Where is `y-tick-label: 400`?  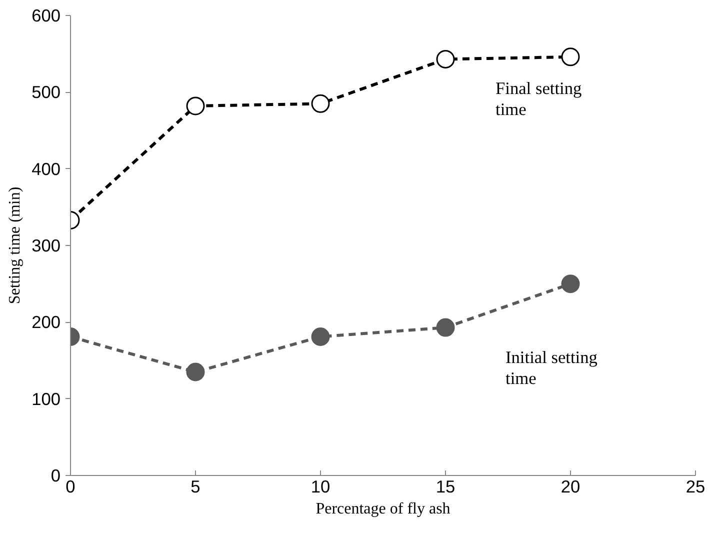 y-tick-label: 400 is located at coordinates (46, 168).